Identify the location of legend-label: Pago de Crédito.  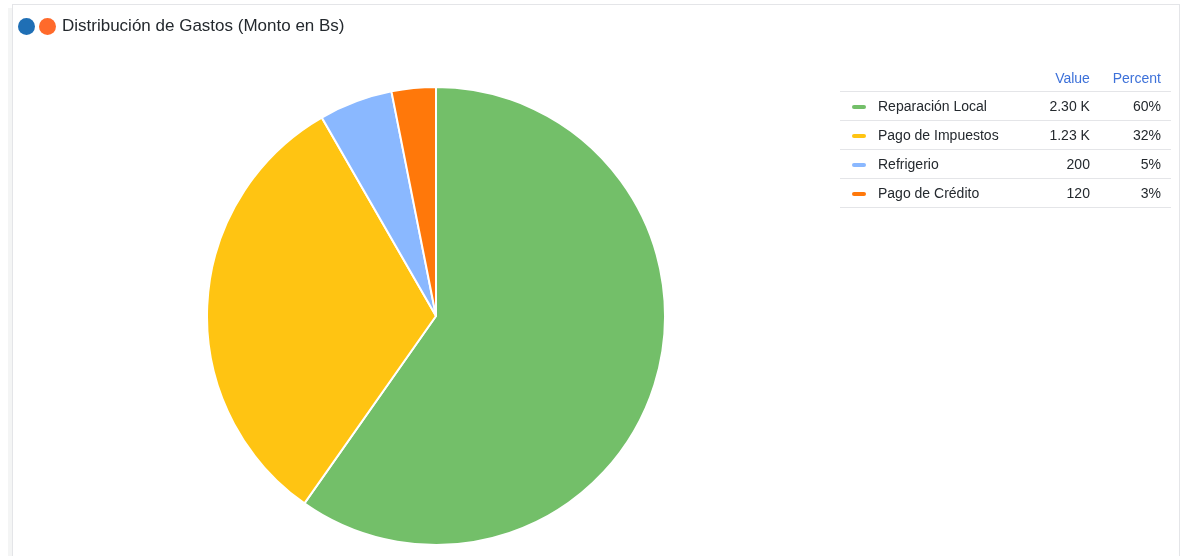
(929, 192).